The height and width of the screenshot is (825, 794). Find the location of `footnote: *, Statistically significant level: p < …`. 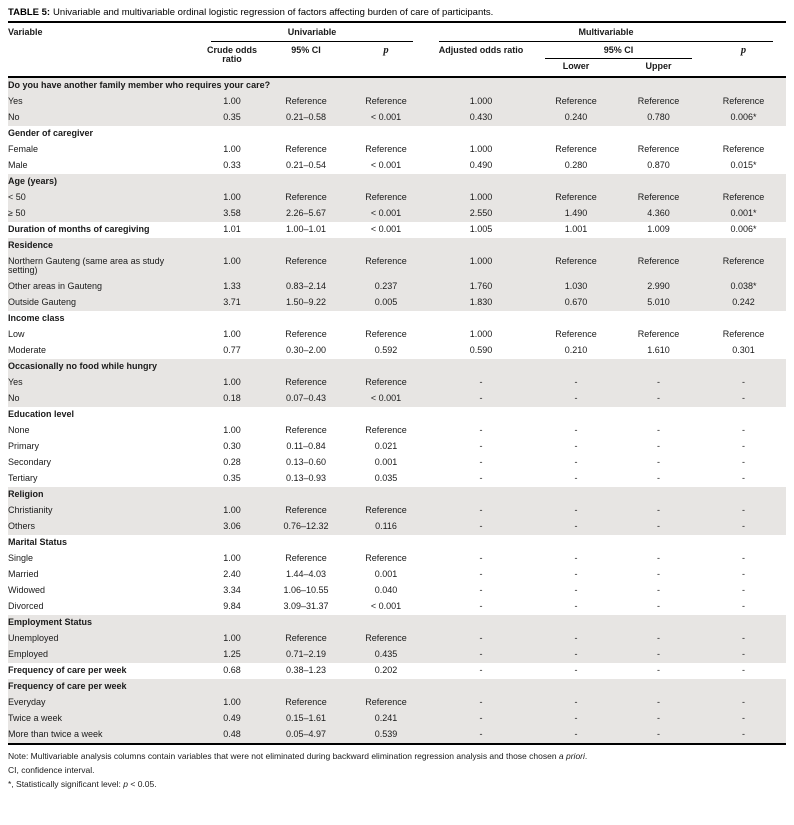

footnote: *, Statistically significant level: p < … is located at coordinates (397, 784).